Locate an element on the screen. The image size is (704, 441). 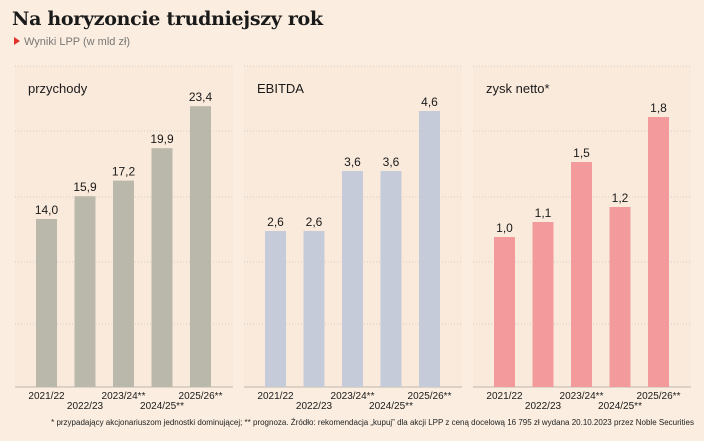
data-label: 1,5 is located at coordinates (581, 153).